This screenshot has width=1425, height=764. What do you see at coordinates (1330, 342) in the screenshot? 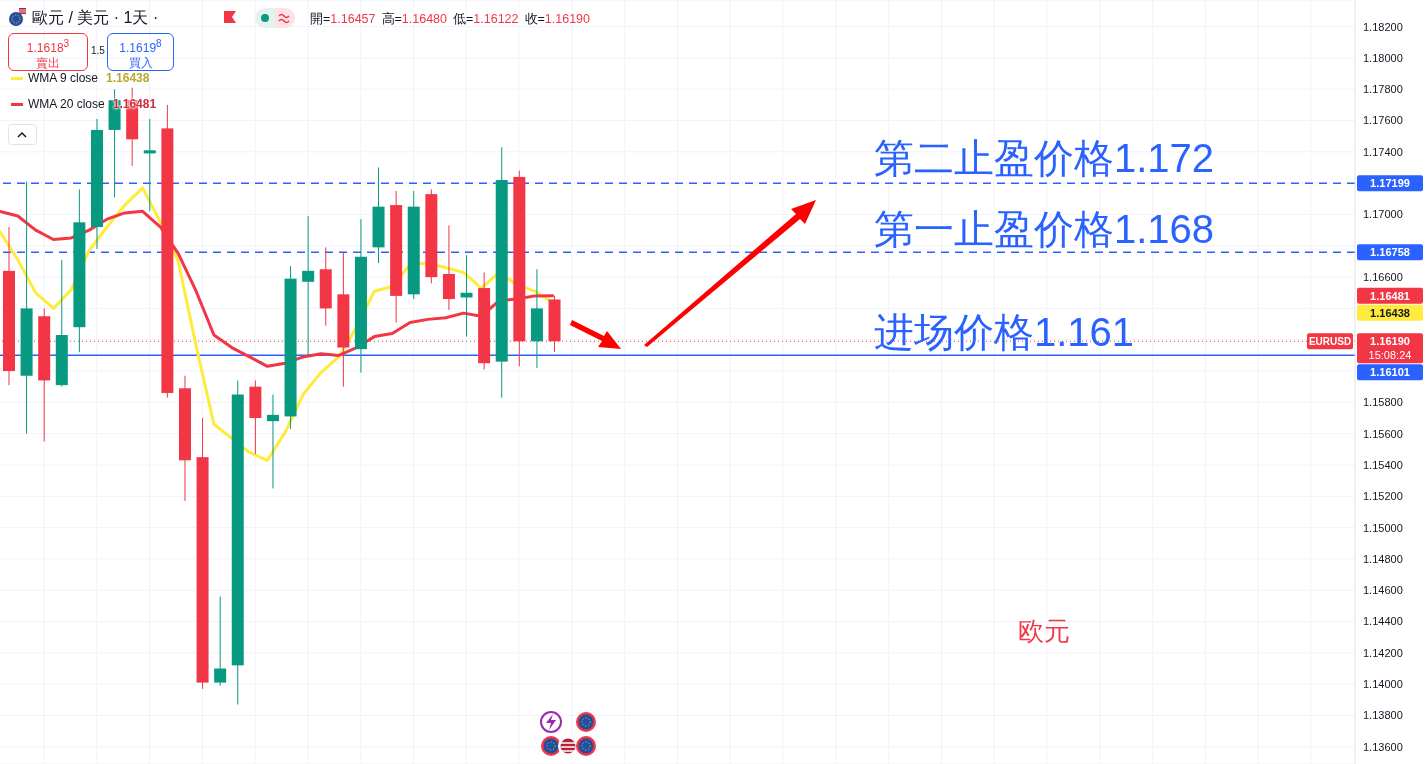
I see `annotation: EURUSD` at bounding box center [1330, 342].